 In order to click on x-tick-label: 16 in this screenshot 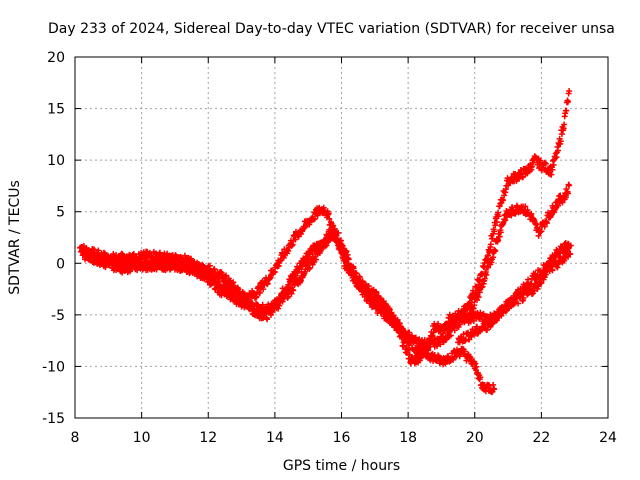, I will do `click(342, 438)`.